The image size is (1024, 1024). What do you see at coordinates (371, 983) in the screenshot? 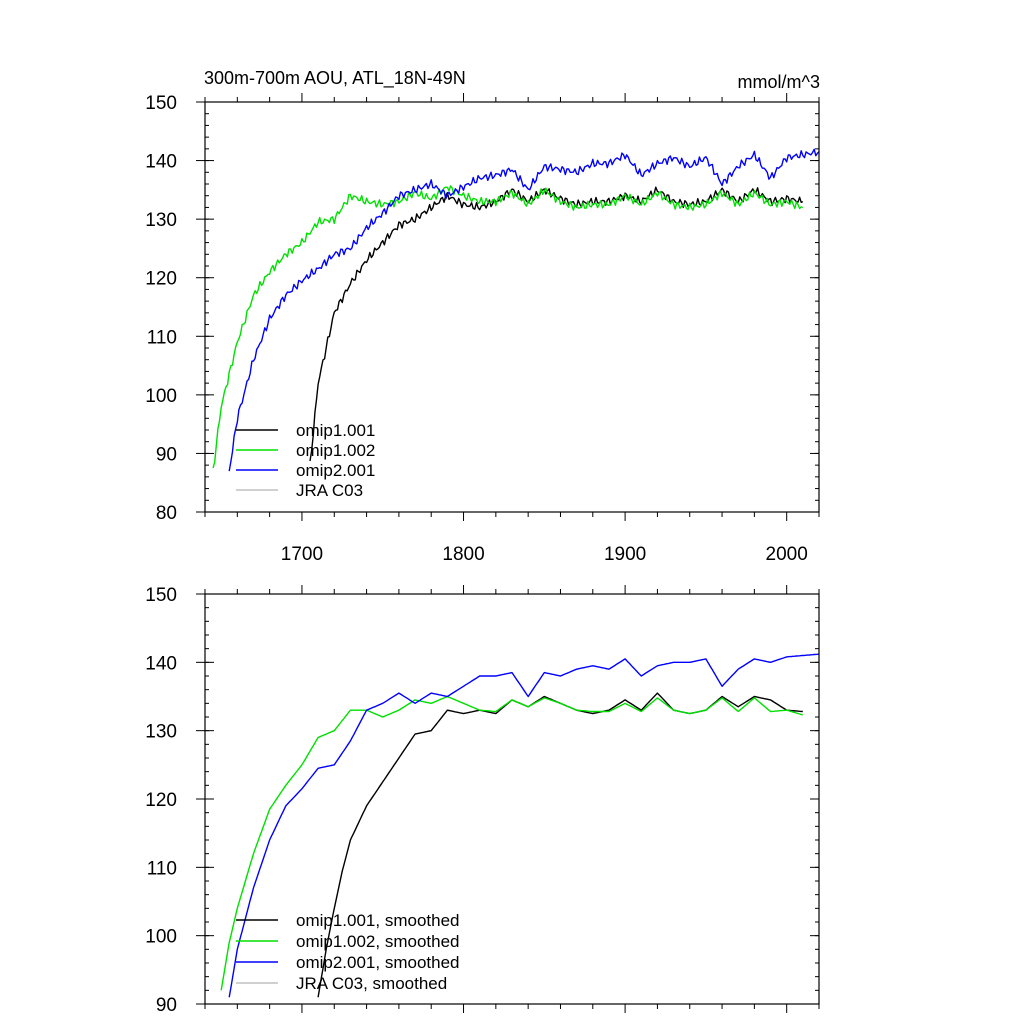
I see `legend-label: JRA C03, smoothed` at bounding box center [371, 983].